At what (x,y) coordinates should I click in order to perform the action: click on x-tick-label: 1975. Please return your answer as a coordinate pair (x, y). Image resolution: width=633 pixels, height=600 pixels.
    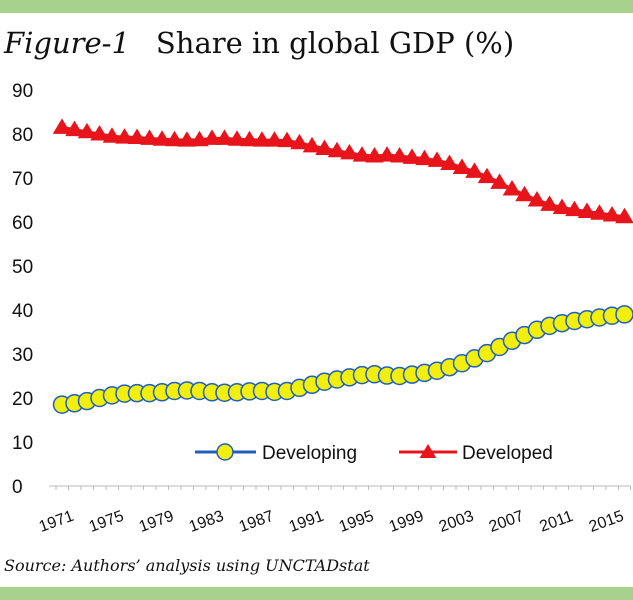
    Looking at the image, I should click on (106, 522).